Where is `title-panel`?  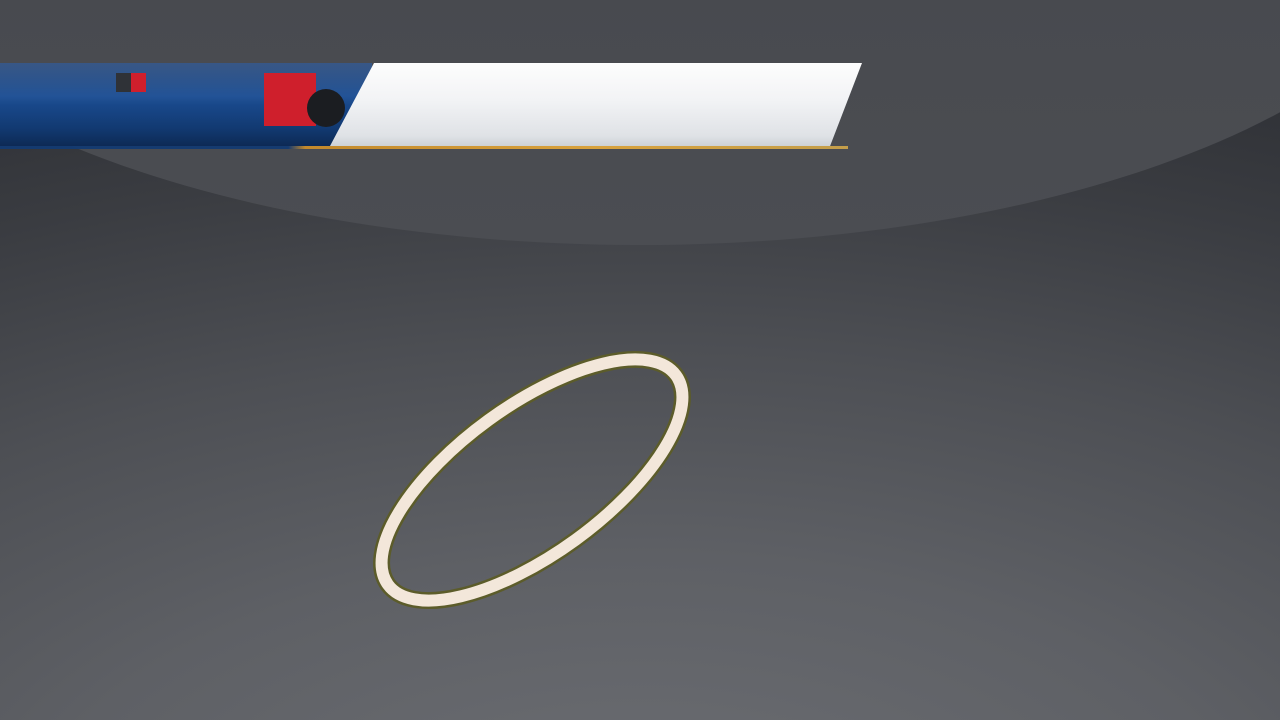
title-panel is located at coordinates (596, 104).